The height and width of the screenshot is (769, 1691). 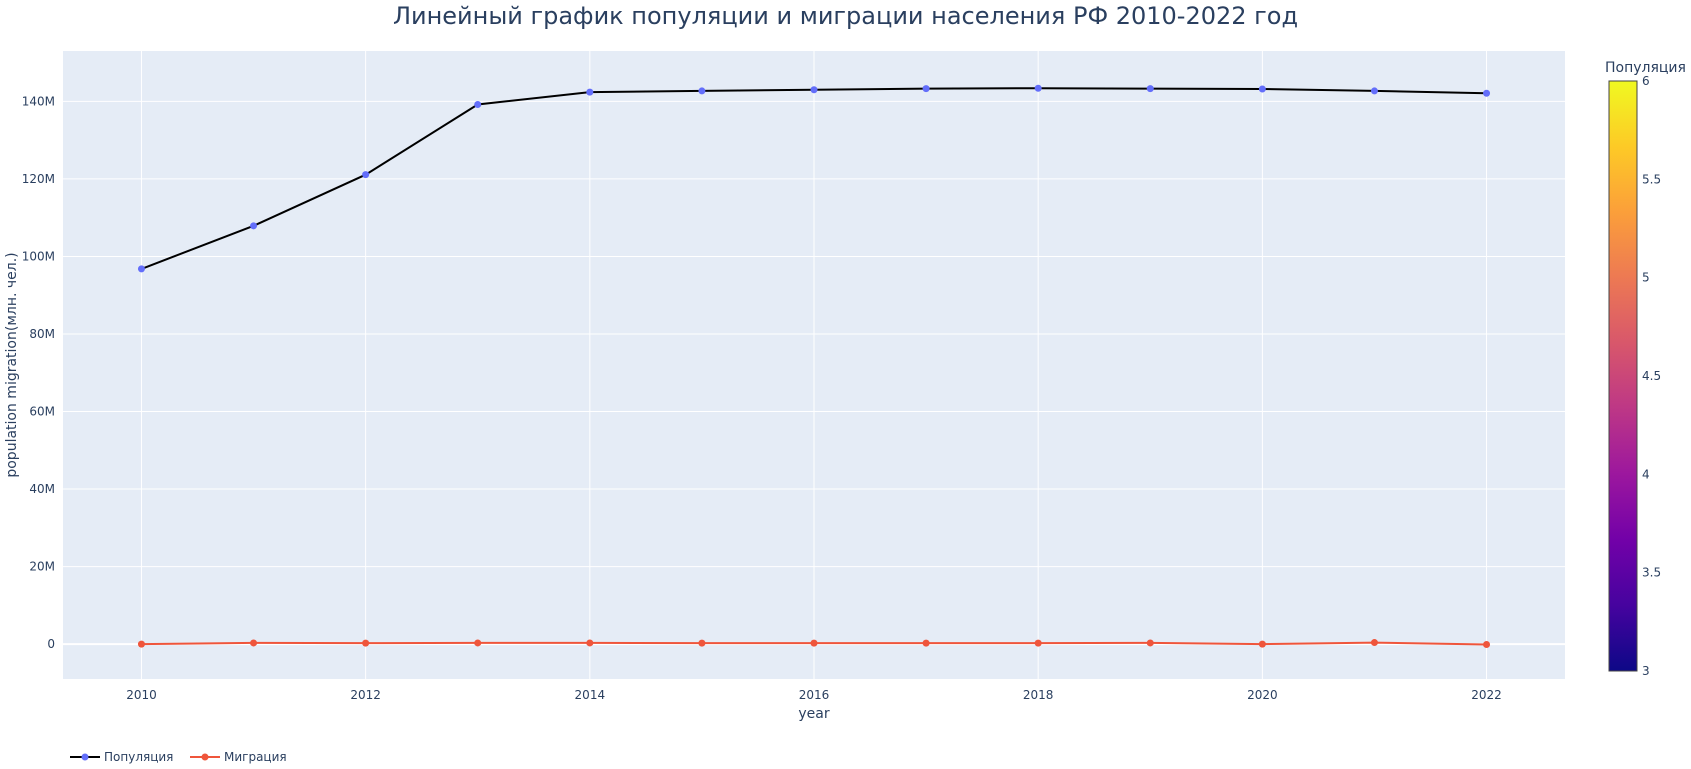 What do you see at coordinates (1645, 68) in the screenshot?
I see `colorbar-title: Популяция` at bounding box center [1645, 68].